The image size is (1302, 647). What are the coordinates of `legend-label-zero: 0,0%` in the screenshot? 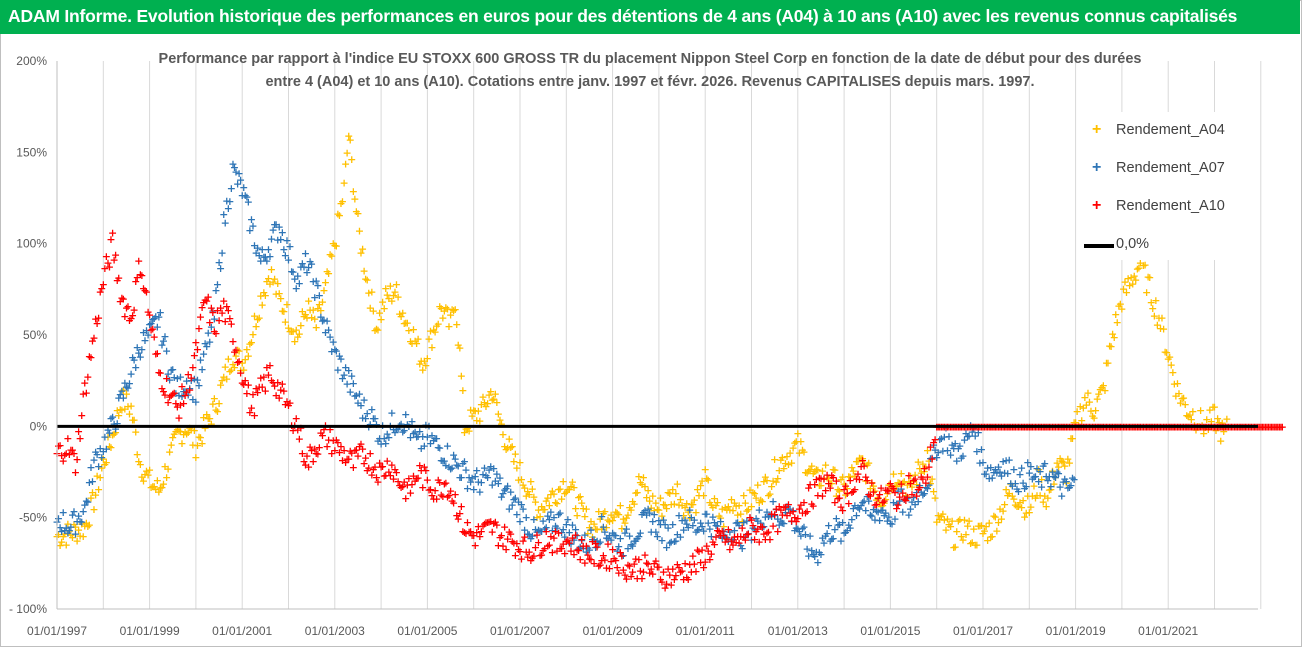 It's located at (1133, 244).